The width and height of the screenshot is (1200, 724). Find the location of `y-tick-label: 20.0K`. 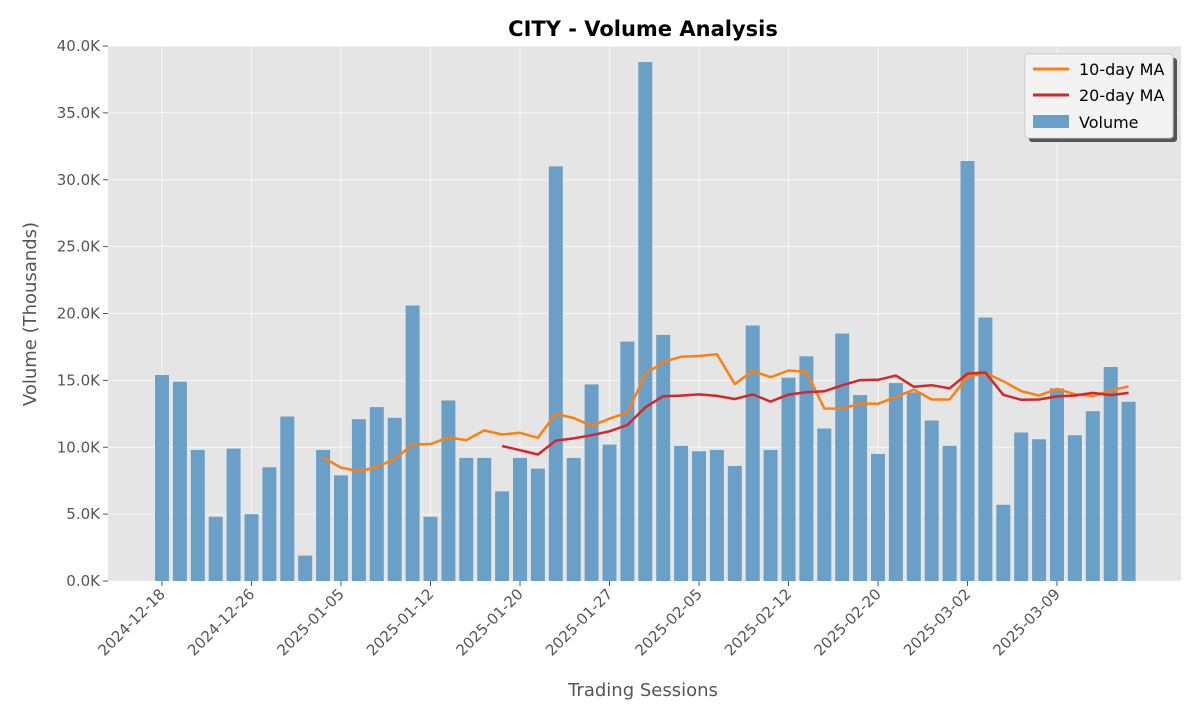

y-tick-label: 20.0K is located at coordinates (79, 314).